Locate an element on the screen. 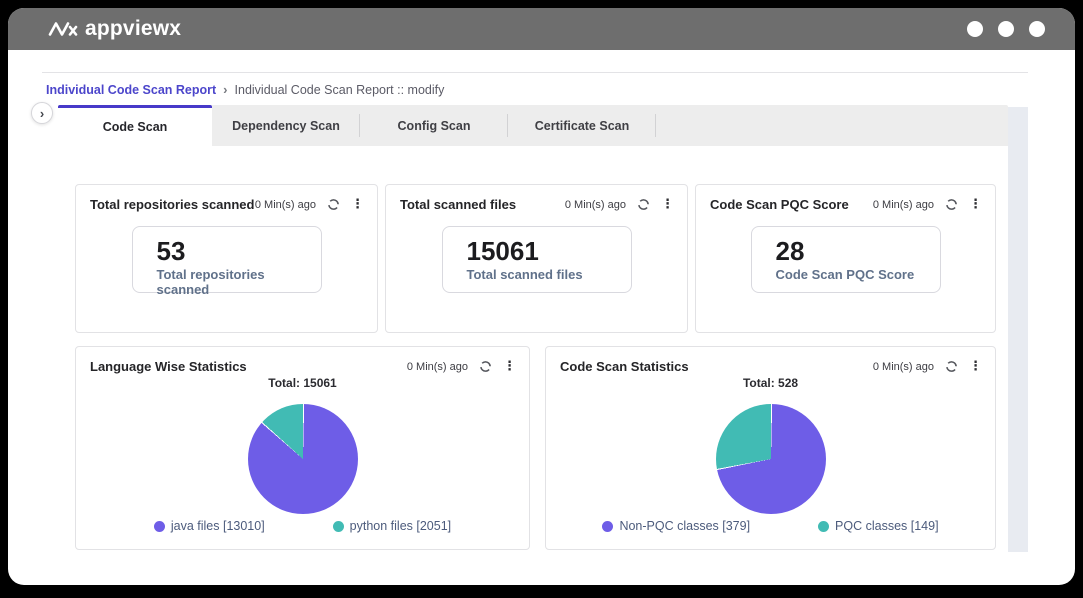  chart-total-label: Total: 15061 is located at coordinates (302, 383).